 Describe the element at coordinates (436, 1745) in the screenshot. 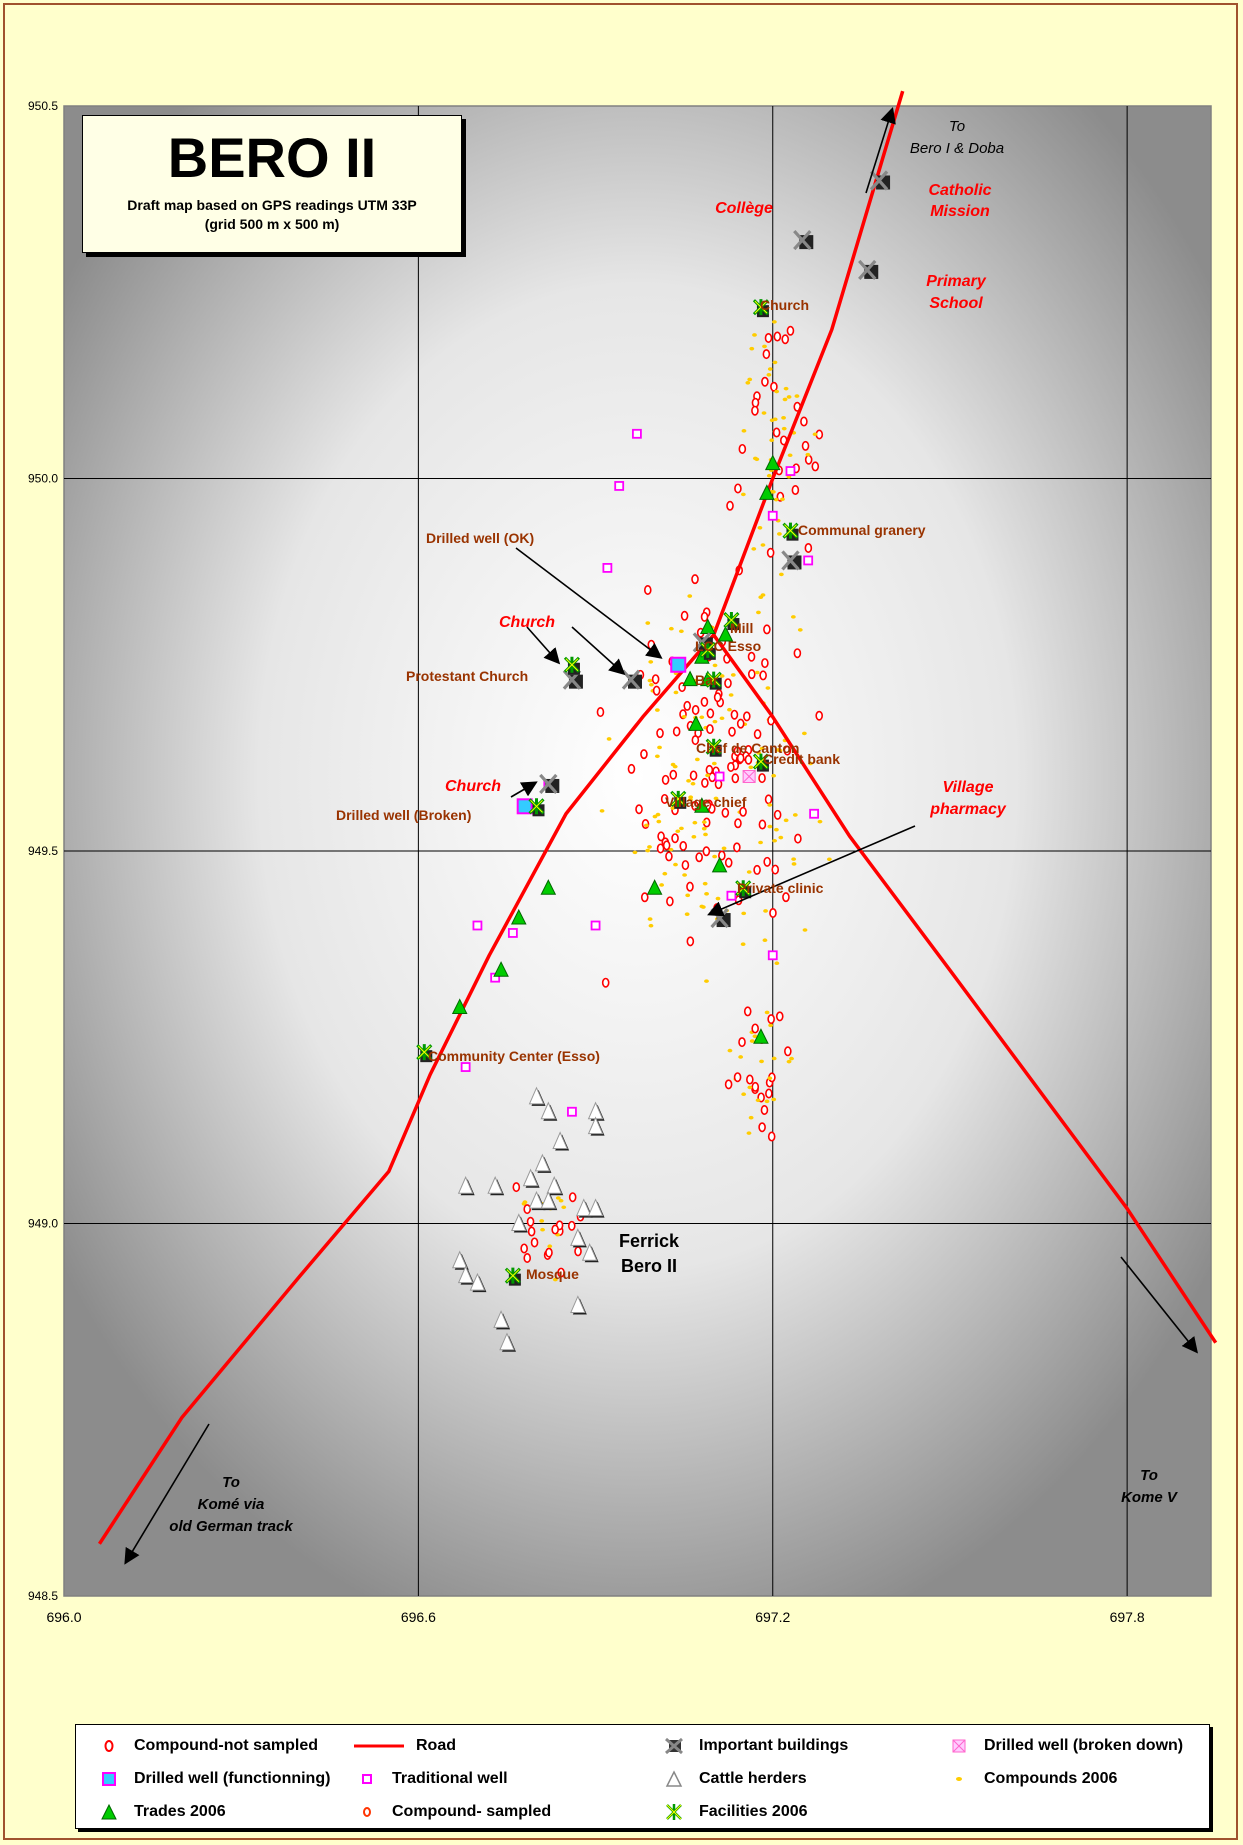

I see `legend-label: Road` at that location.